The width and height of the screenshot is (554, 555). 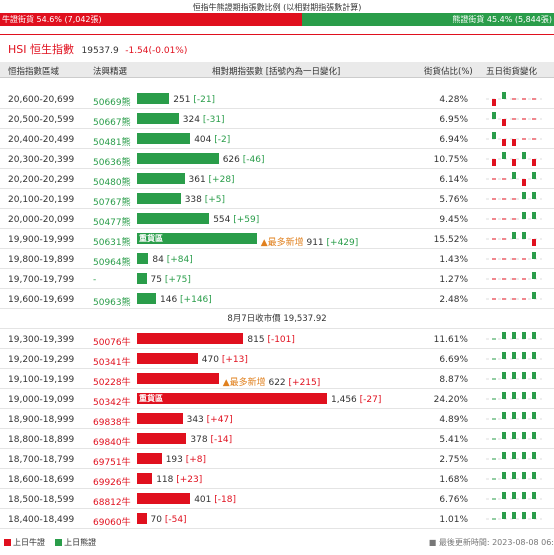 What do you see at coordinates (166, 480) in the screenshot?
I see `contracts-number: 118` at bounding box center [166, 480].